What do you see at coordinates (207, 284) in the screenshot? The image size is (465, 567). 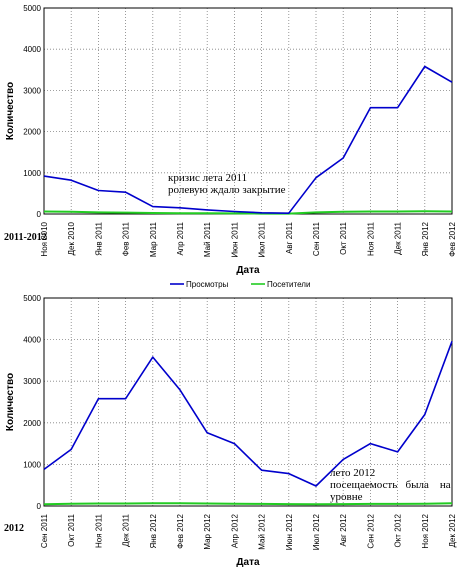 I see `legend-label: Просмотры` at bounding box center [207, 284].